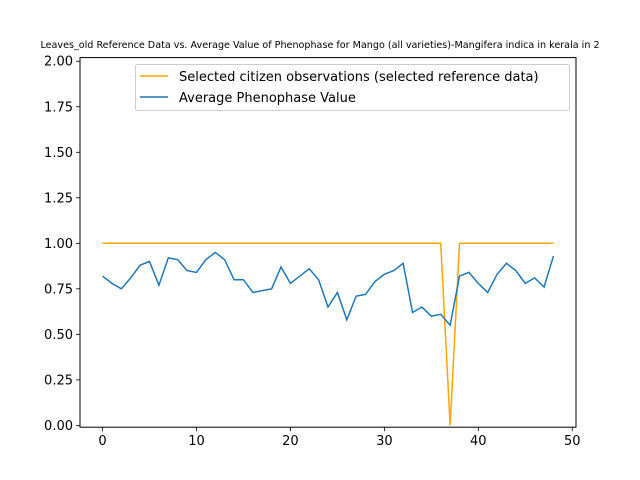 The width and height of the screenshot is (640, 480). What do you see at coordinates (328, 289) in the screenshot?
I see `series-line-average-phenophase` at bounding box center [328, 289].